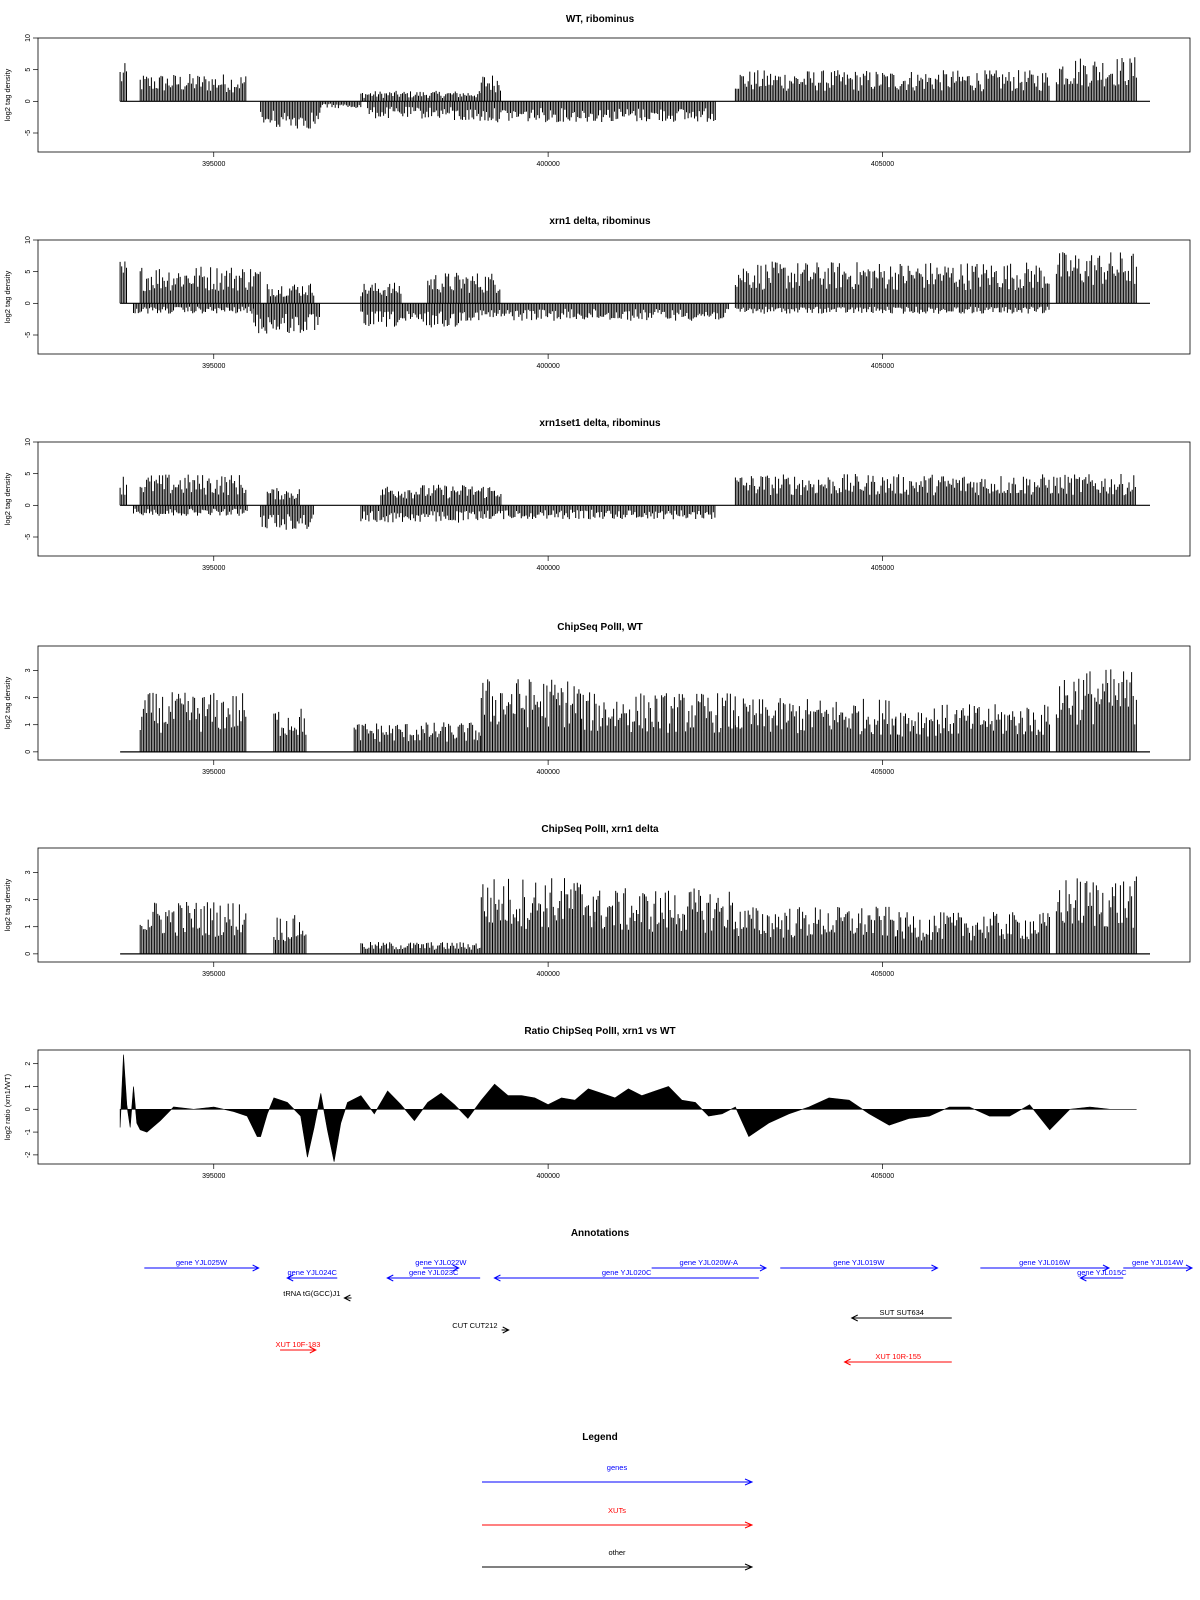 The image size is (1200, 1600). I want to click on y-tick-label: -1, so click(28, 1132).